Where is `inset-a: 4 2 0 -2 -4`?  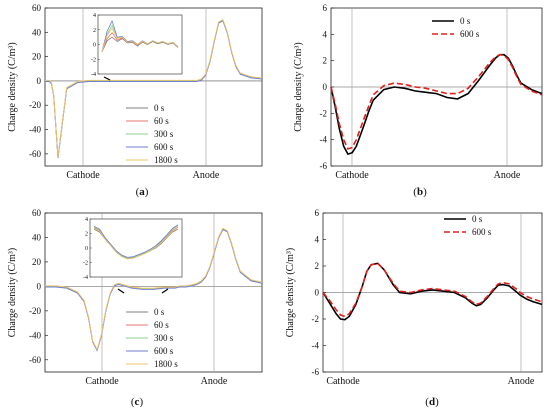
inset-a: 4 2 0 -2 -4 is located at coordinates (137, 47).